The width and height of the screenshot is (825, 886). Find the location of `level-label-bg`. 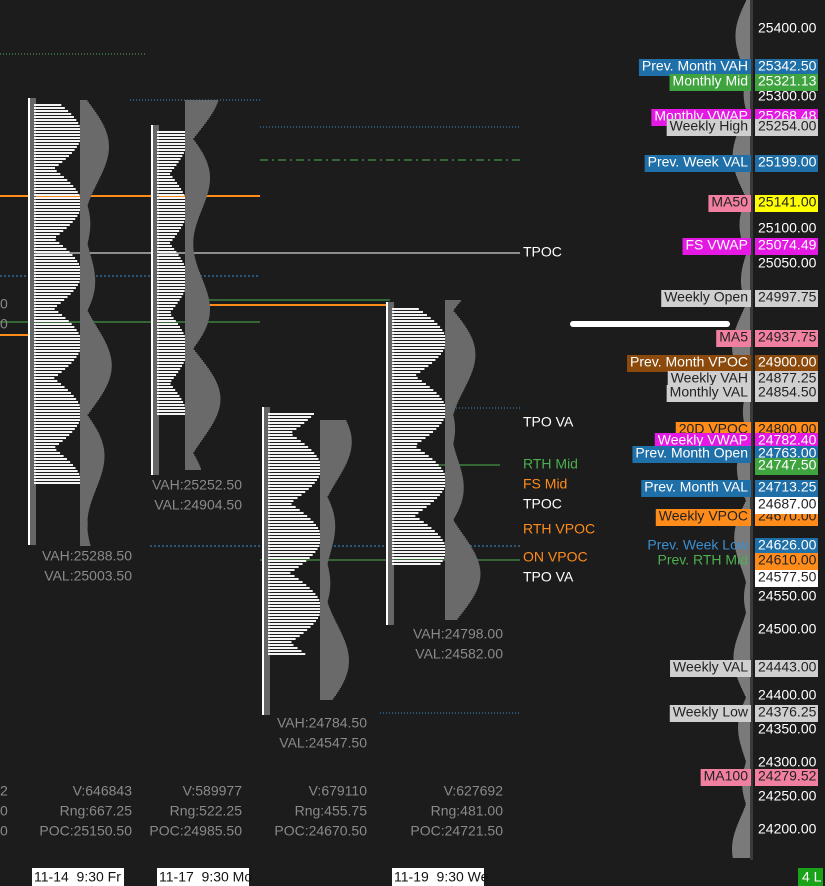

level-label-bg is located at coordinates (697, 163).